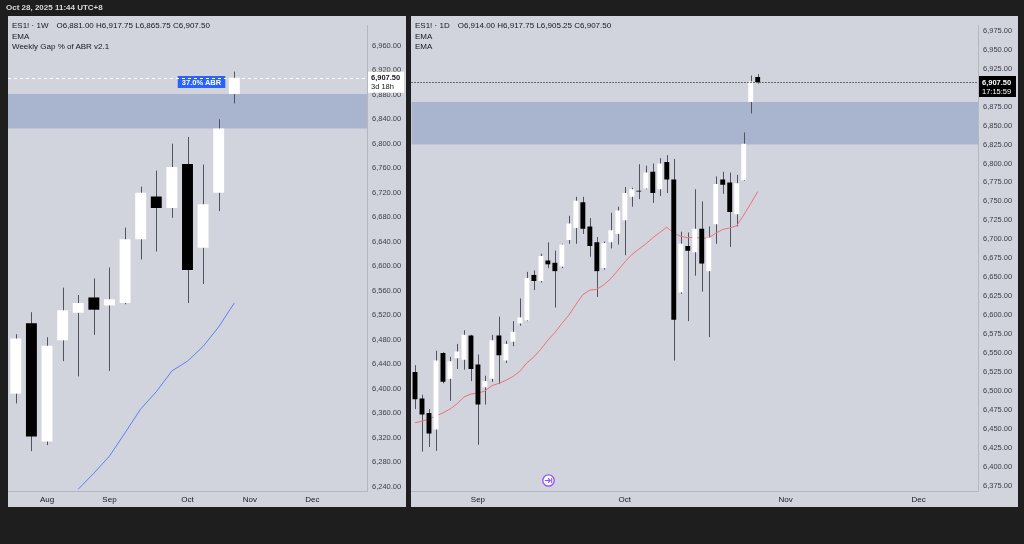  What do you see at coordinates (432, 25) in the screenshot?
I see `chart-title: ES1! · 1D` at bounding box center [432, 25].